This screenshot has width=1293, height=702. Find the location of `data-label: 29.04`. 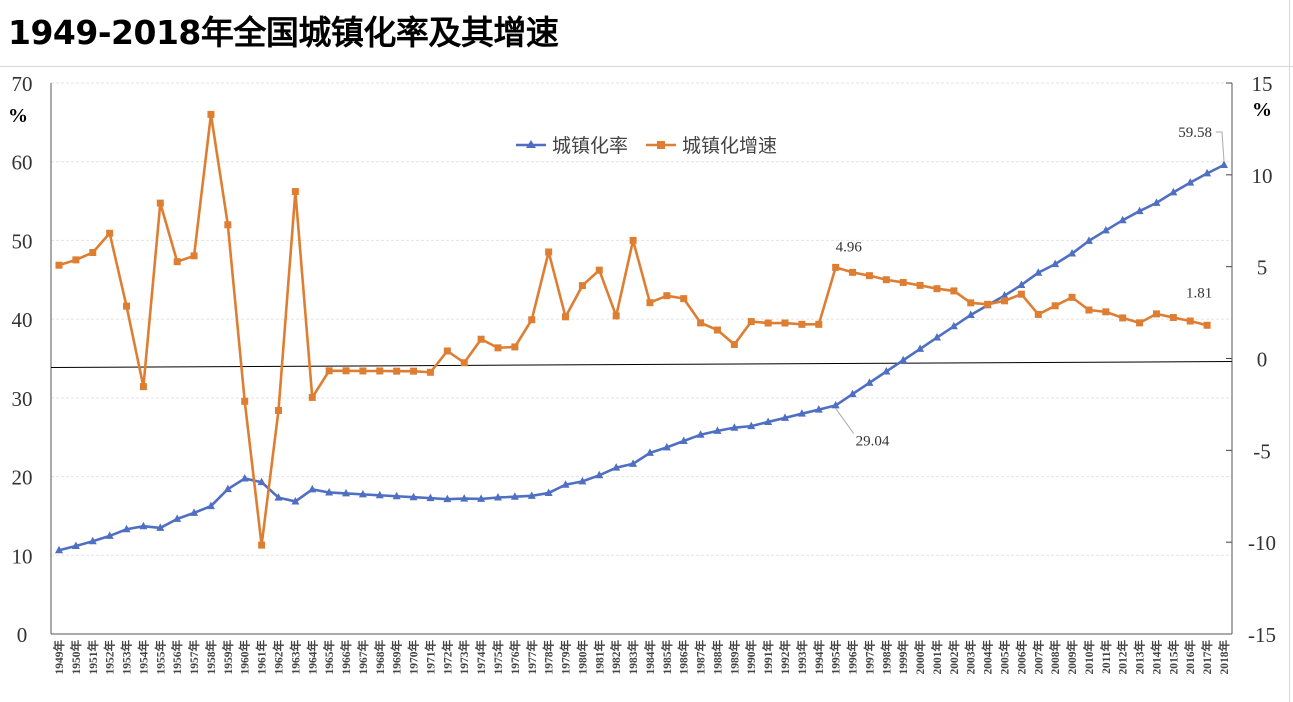

data-label: 29.04 is located at coordinates (873, 441).